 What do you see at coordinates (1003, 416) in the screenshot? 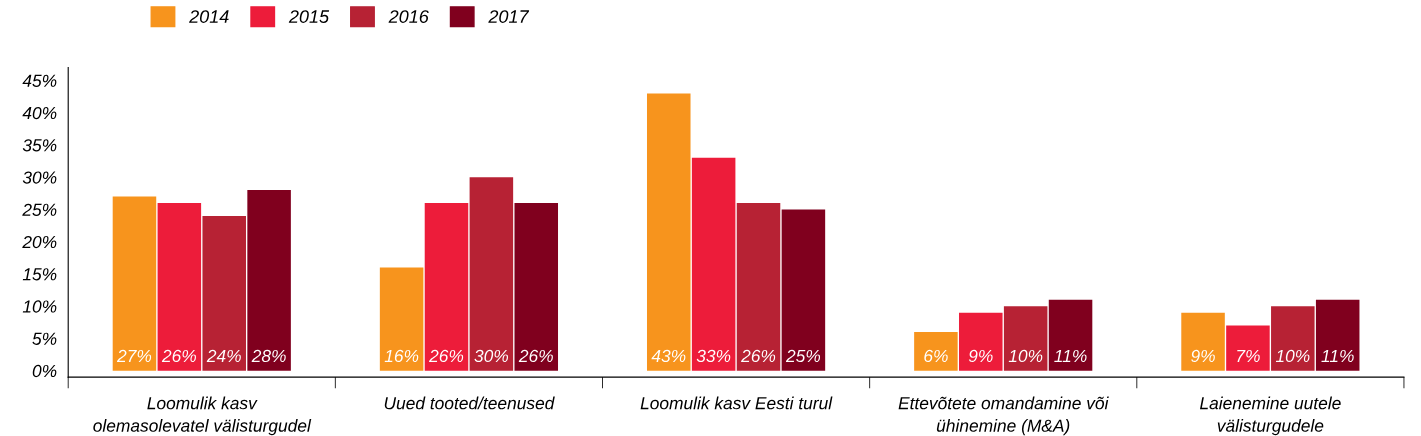
I see `x-tick-label: Ettevõtete omandamine või ühinemine (M&A)` at bounding box center [1003, 416].